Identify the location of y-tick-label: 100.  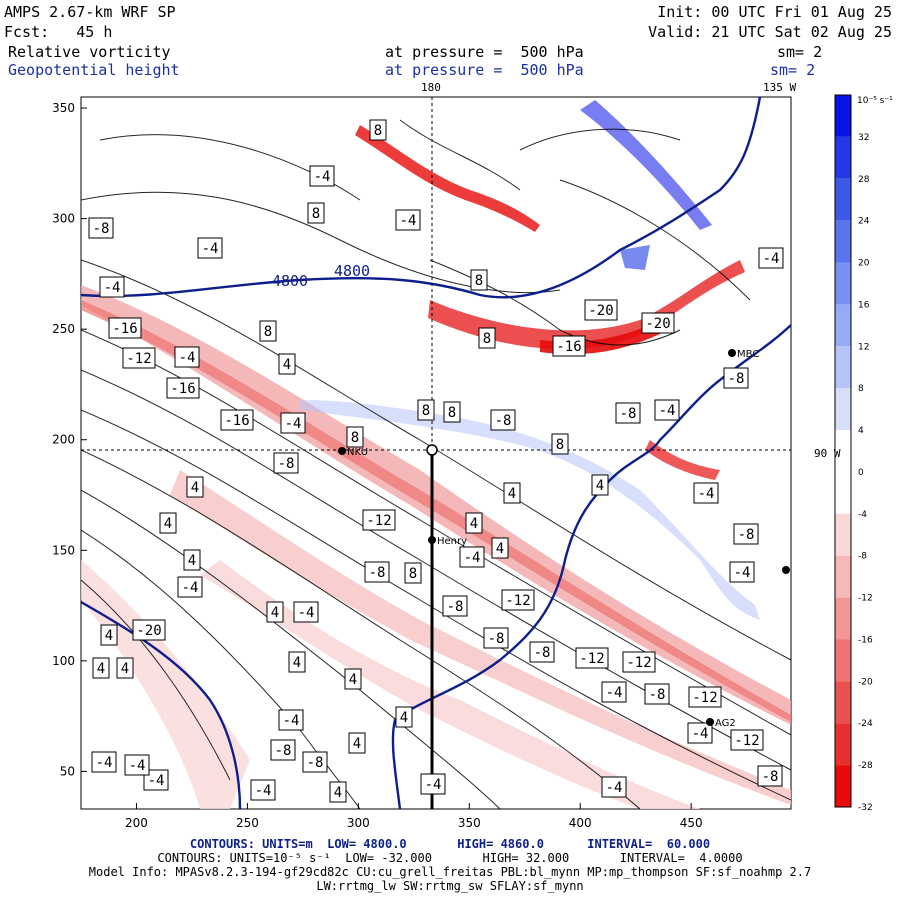
(63, 661).